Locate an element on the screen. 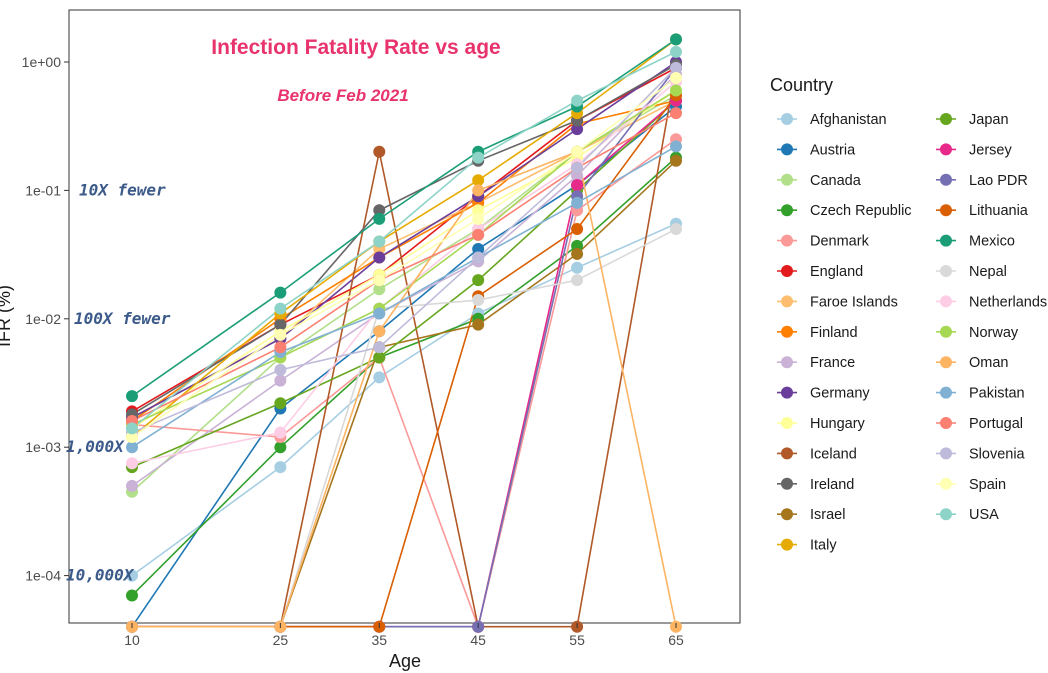  legend-label: USA is located at coordinates (984, 515).